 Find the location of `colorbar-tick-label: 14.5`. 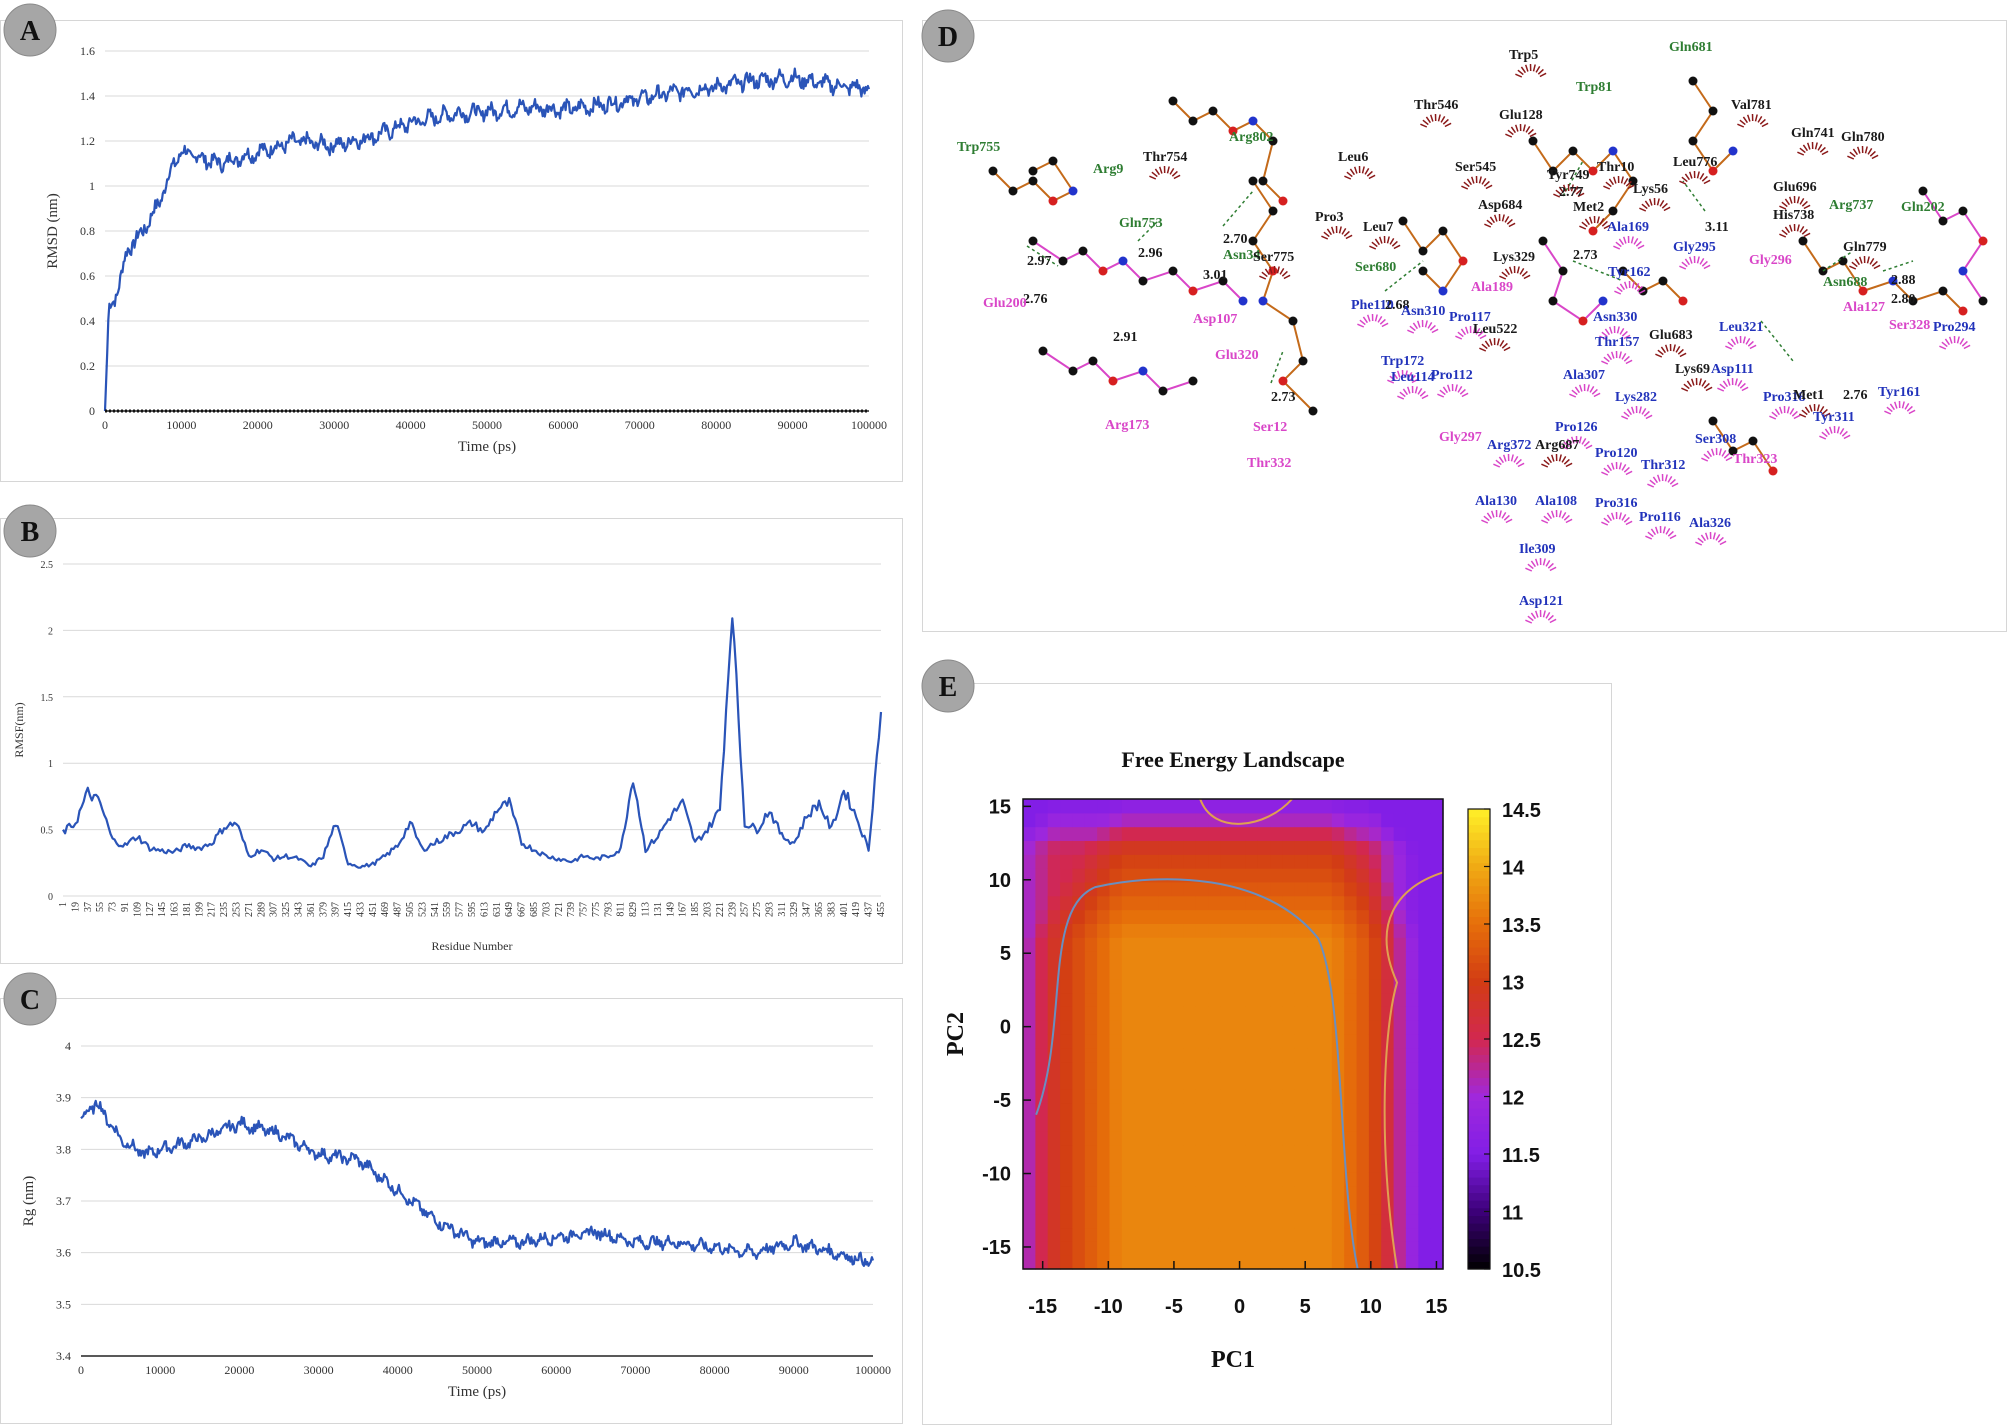

colorbar-tick-label: 14.5 is located at coordinates (1521, 811).